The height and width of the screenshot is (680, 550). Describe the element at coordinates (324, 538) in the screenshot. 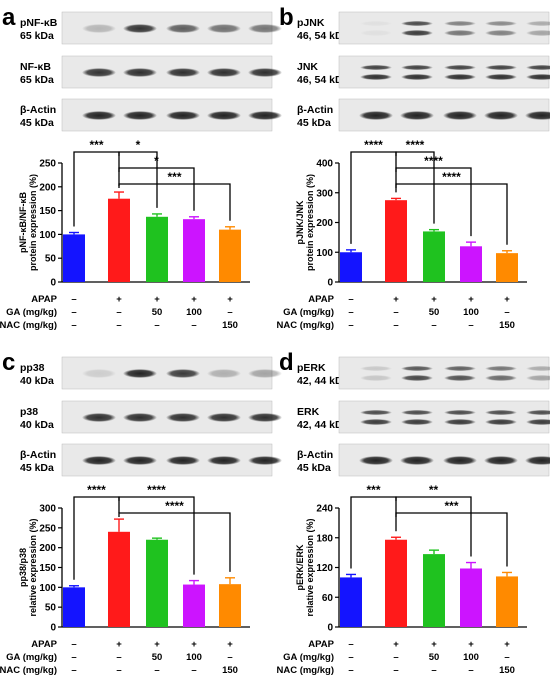

I see `y-tick-label: 180` at that location.